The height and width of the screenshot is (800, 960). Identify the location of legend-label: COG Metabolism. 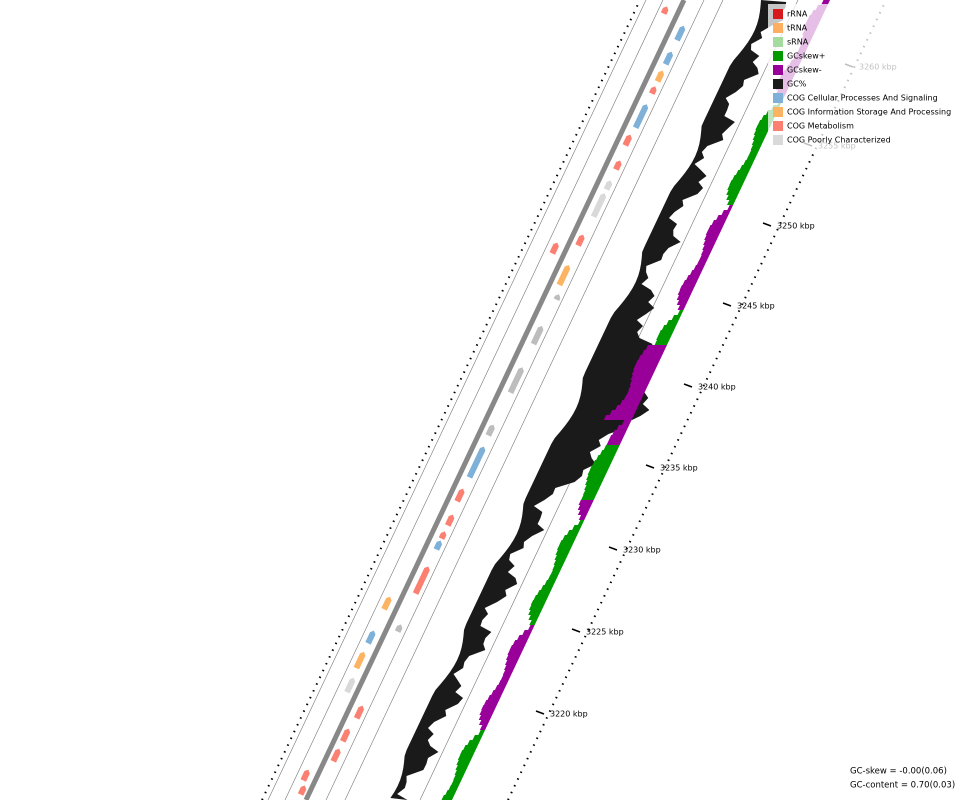
(820, 126).